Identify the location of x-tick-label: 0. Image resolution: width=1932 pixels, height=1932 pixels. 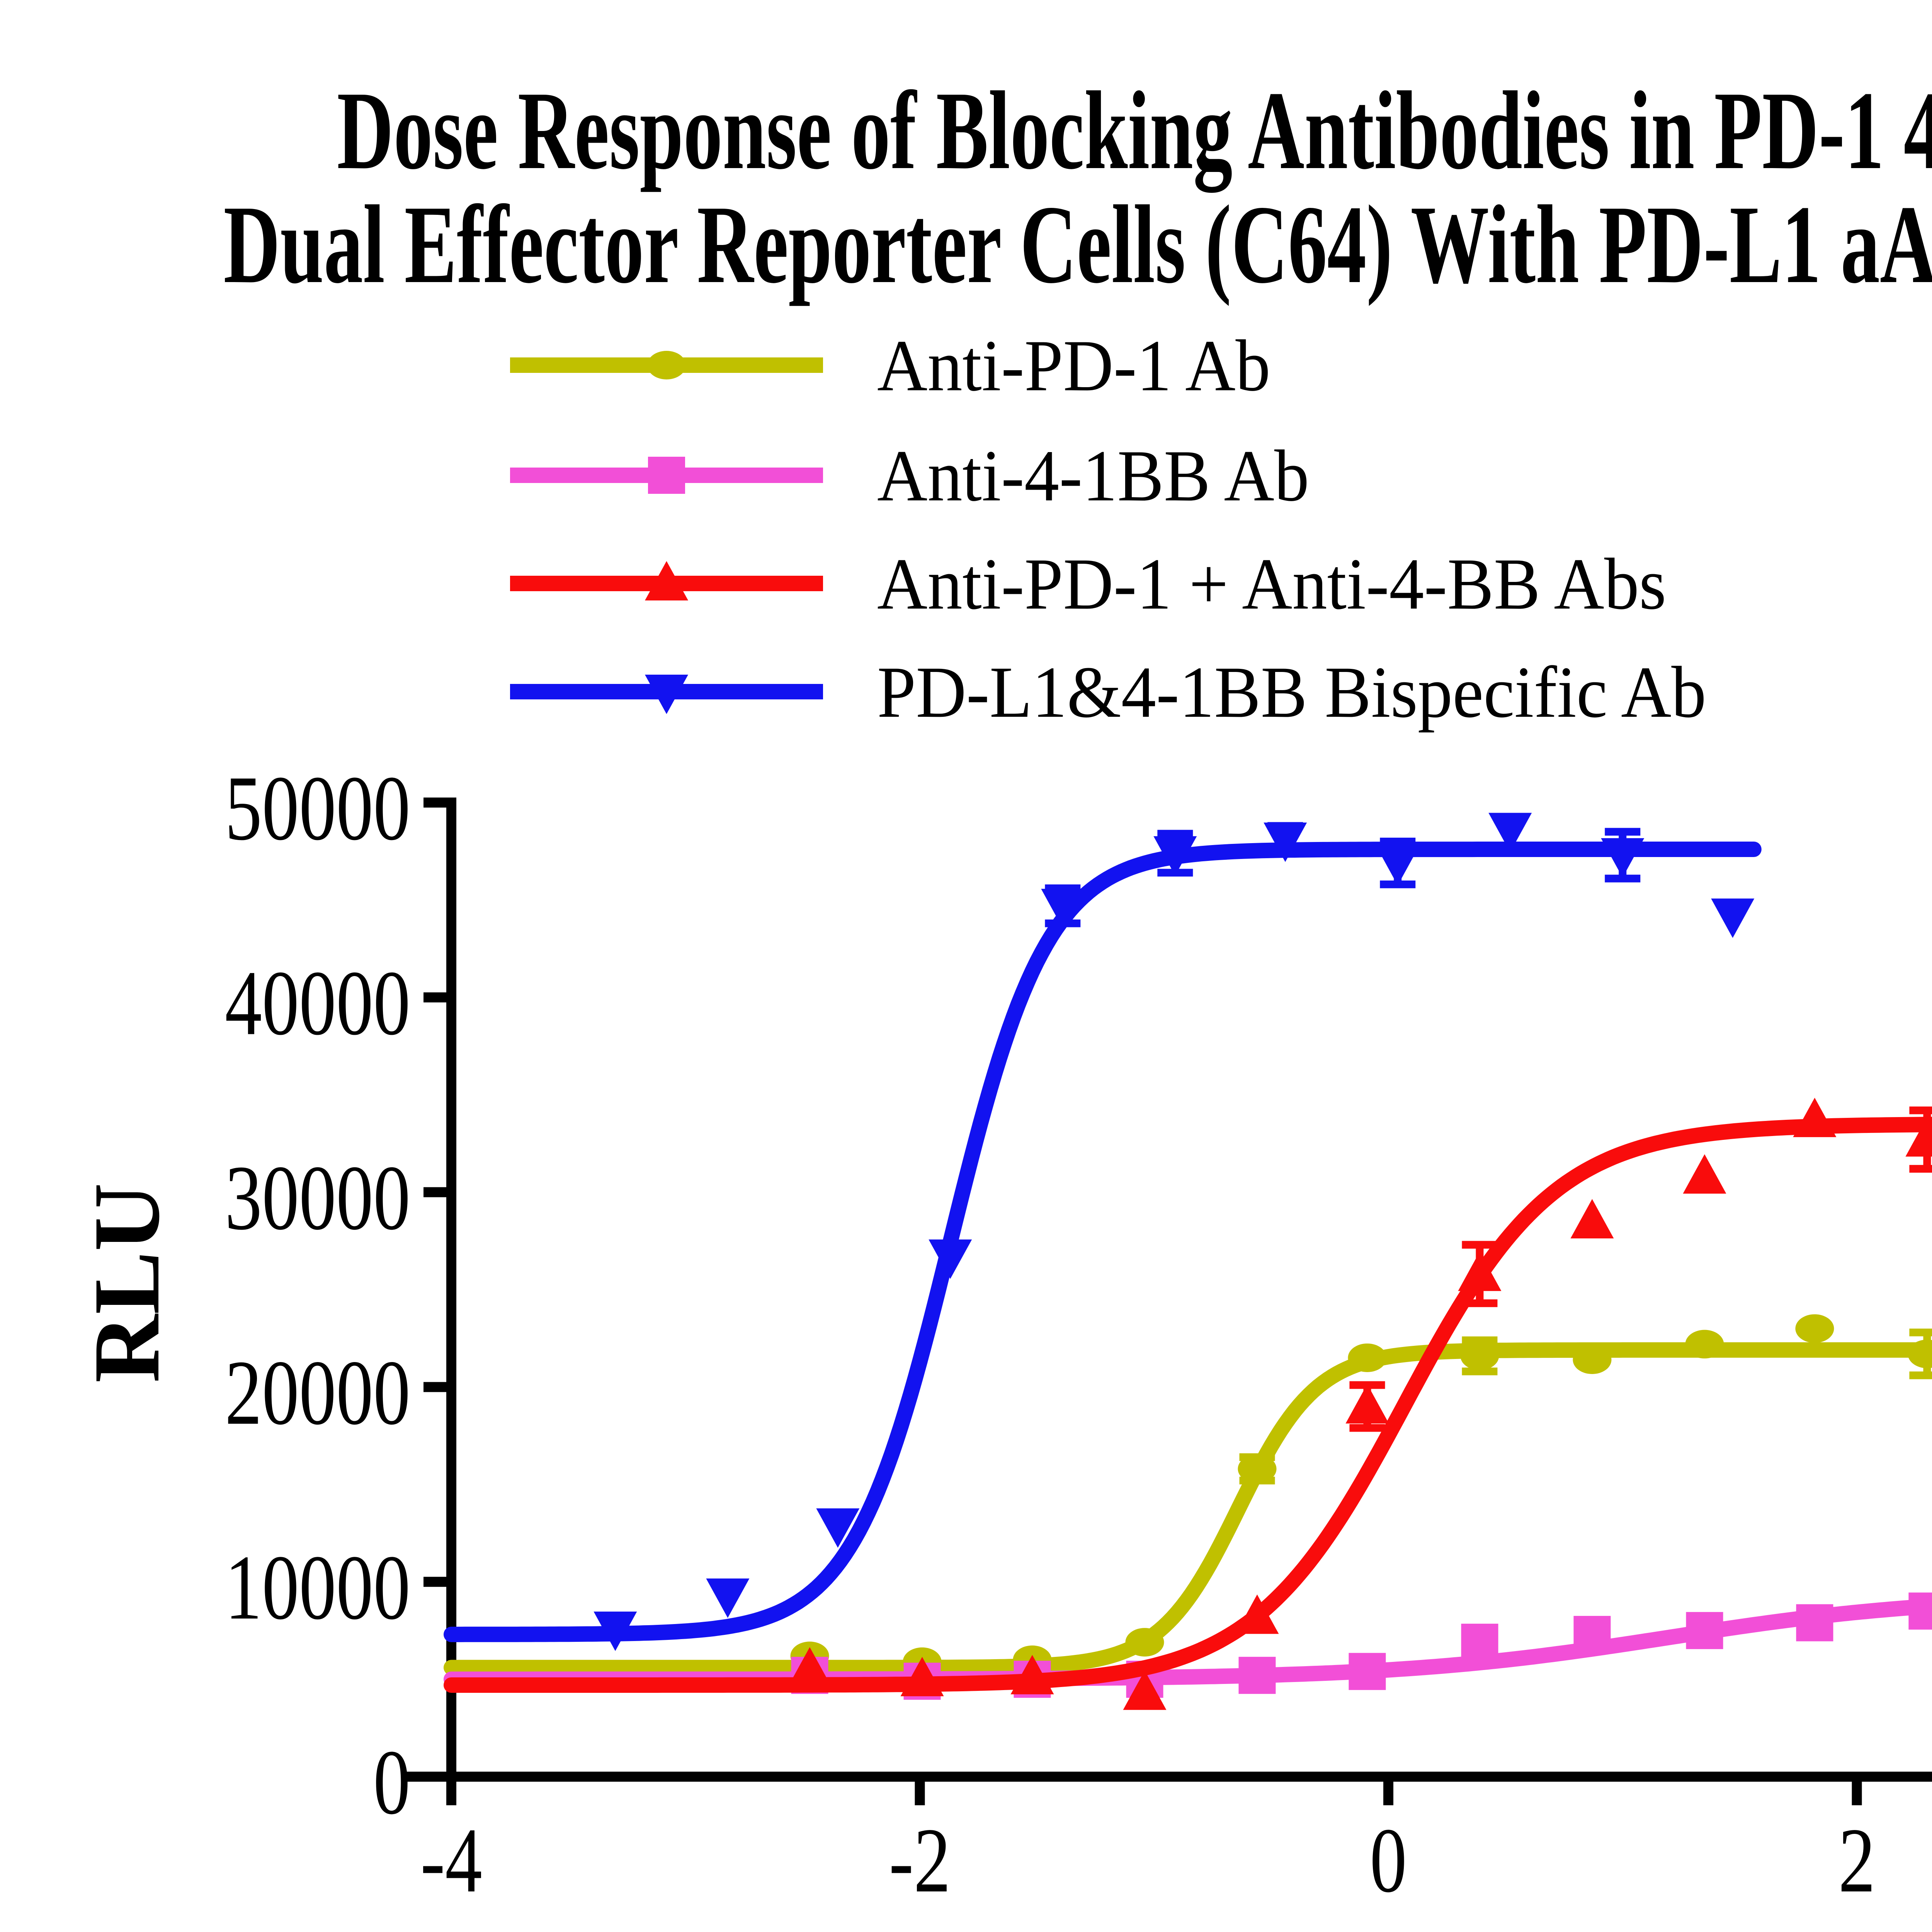
(1389, 1860).